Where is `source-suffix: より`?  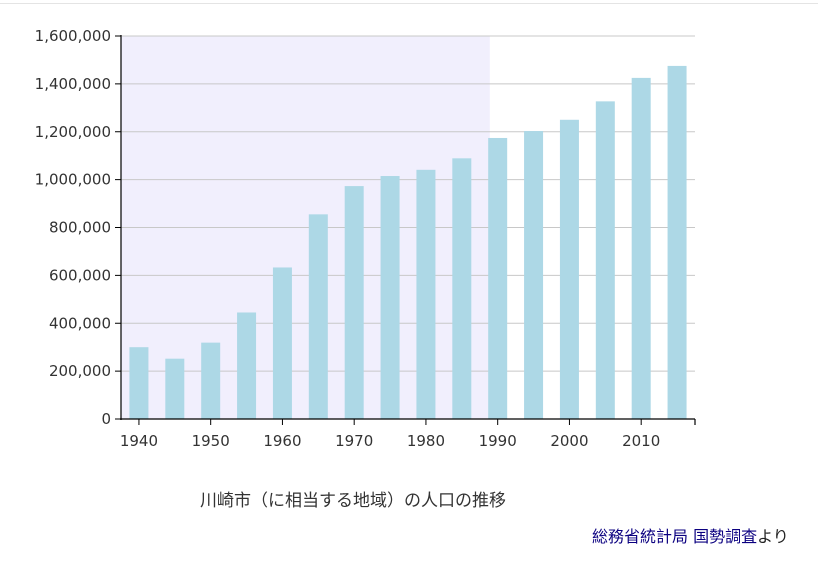 source-suffix: より is located at coordinates (773, 536).